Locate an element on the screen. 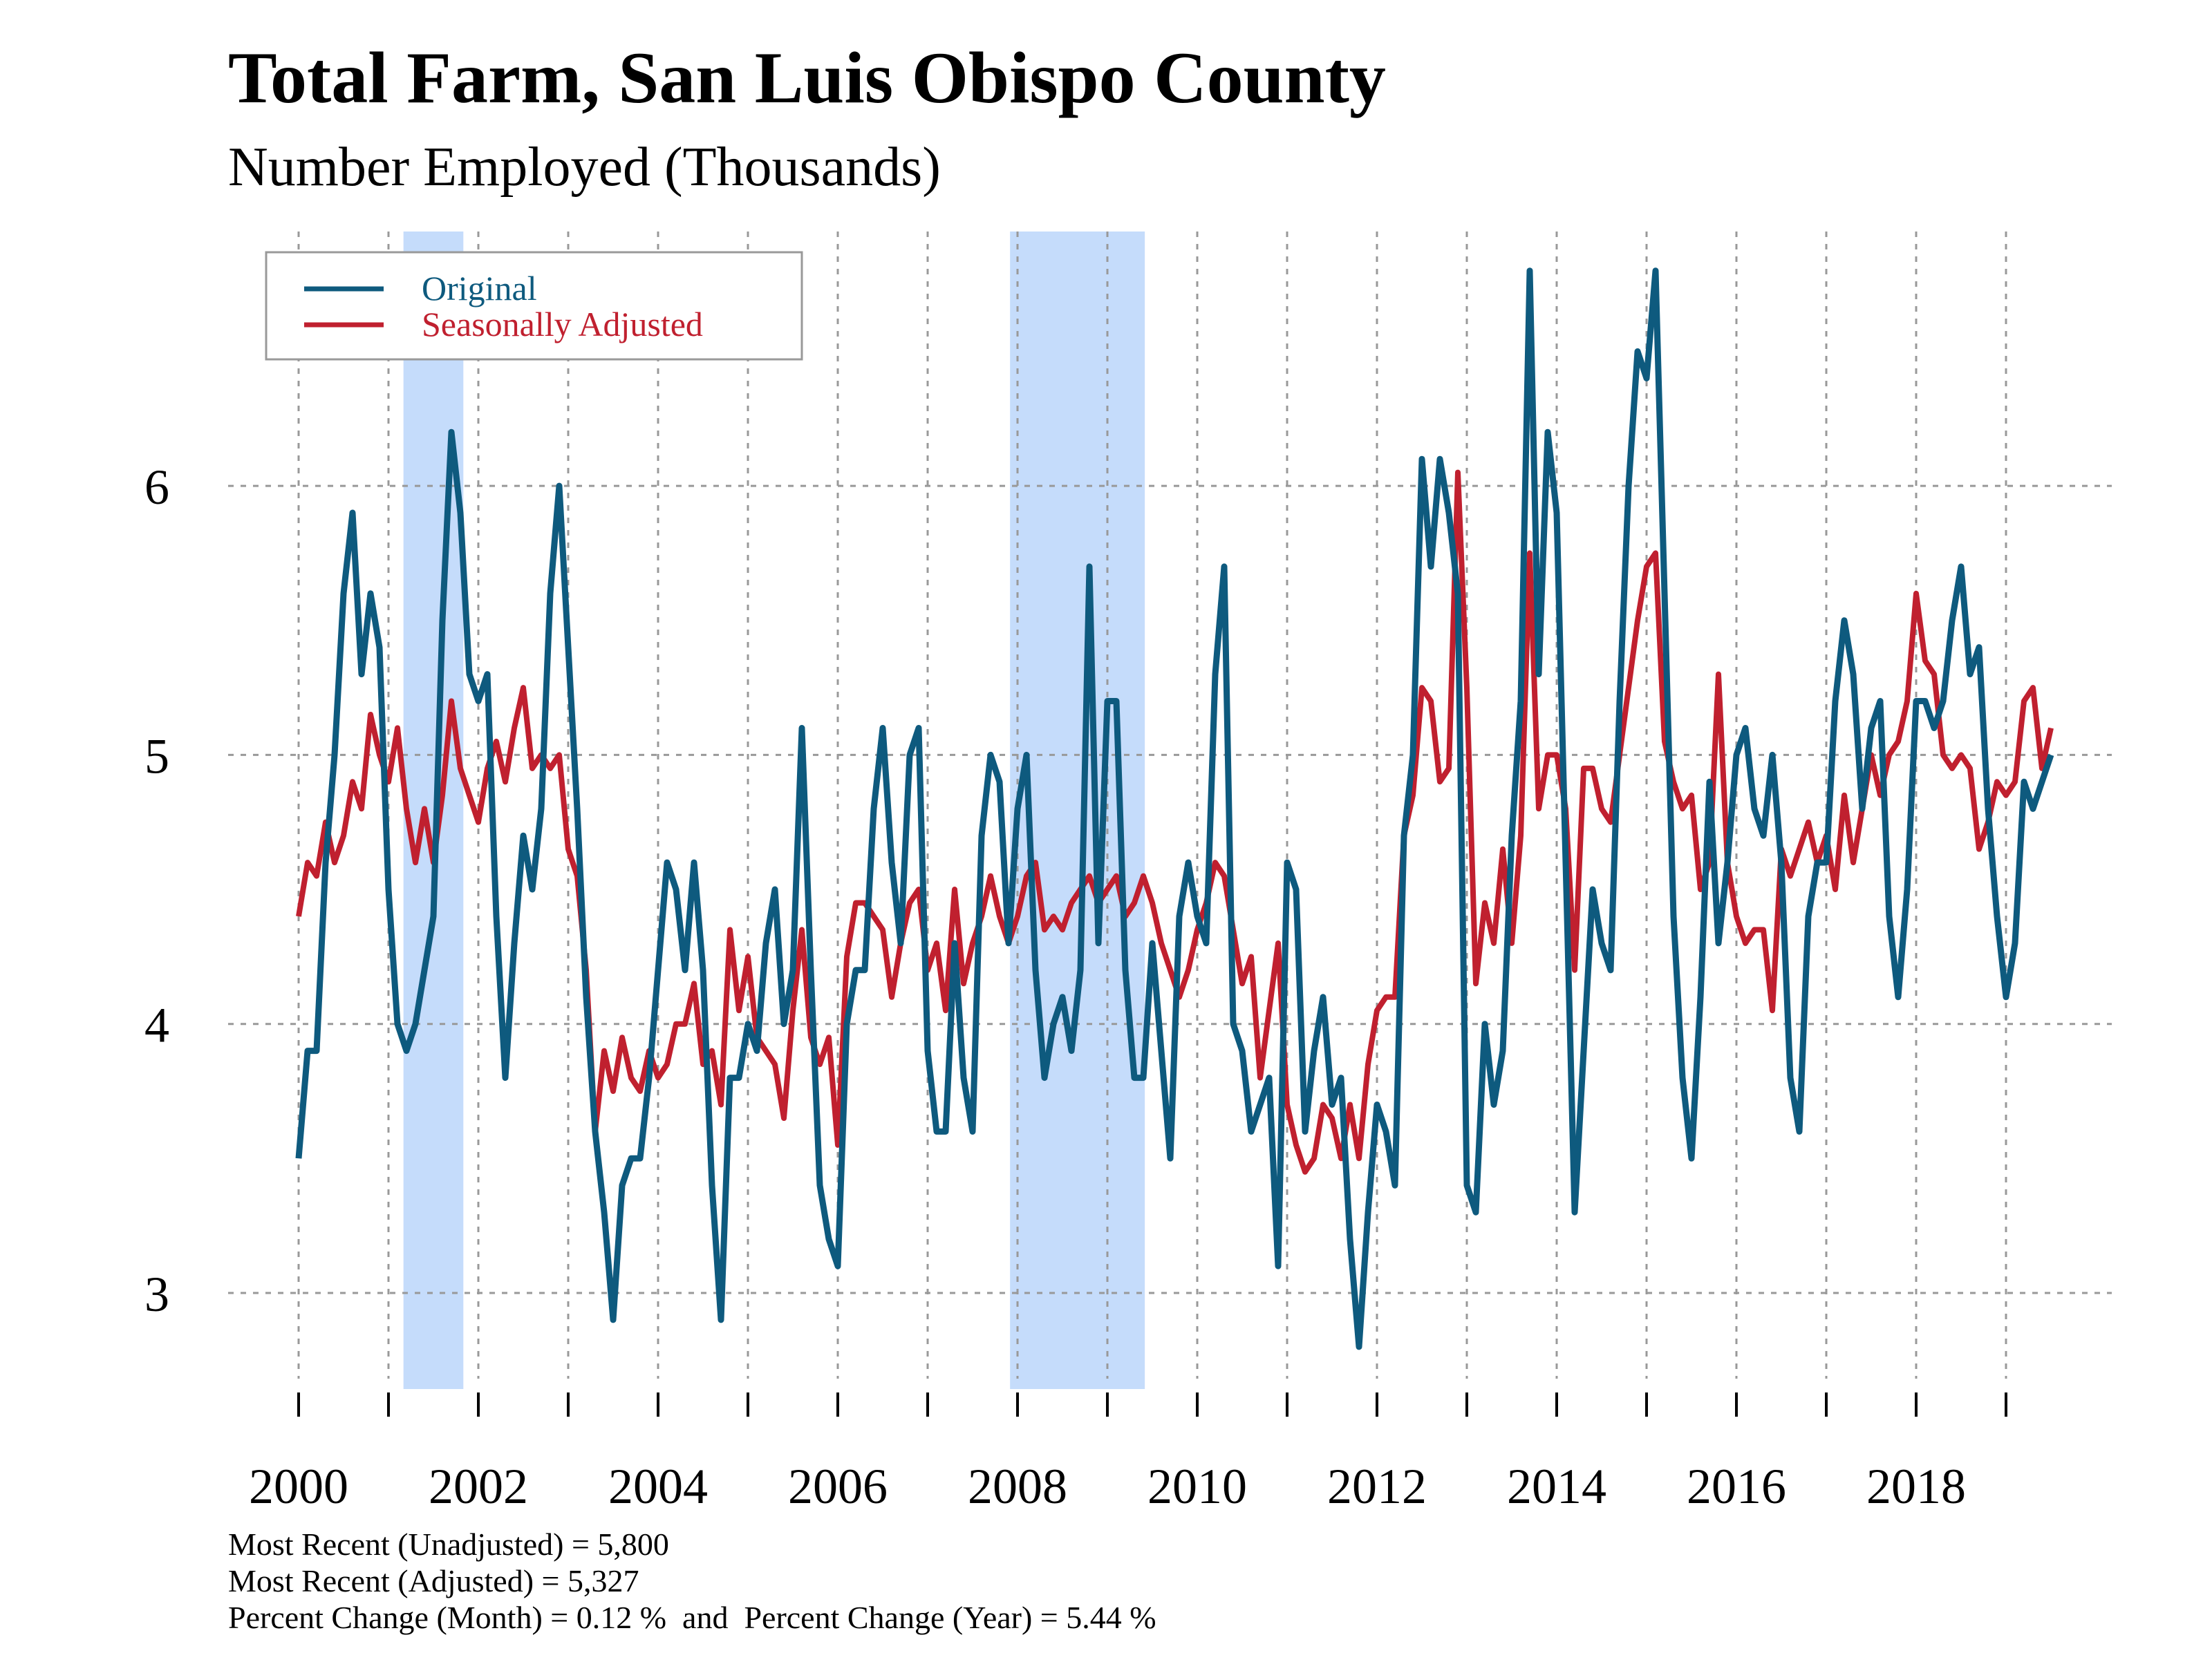 The image size is (2212, 1662). legend: Original Seasonally Adjusted is located at coordinates (534, 306).